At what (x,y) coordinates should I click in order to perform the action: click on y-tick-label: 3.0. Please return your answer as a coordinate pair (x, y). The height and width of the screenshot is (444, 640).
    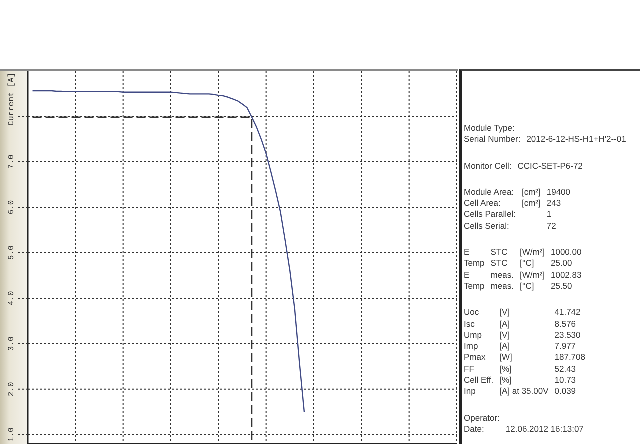
    Looking at the image, I should click on (12, 344).